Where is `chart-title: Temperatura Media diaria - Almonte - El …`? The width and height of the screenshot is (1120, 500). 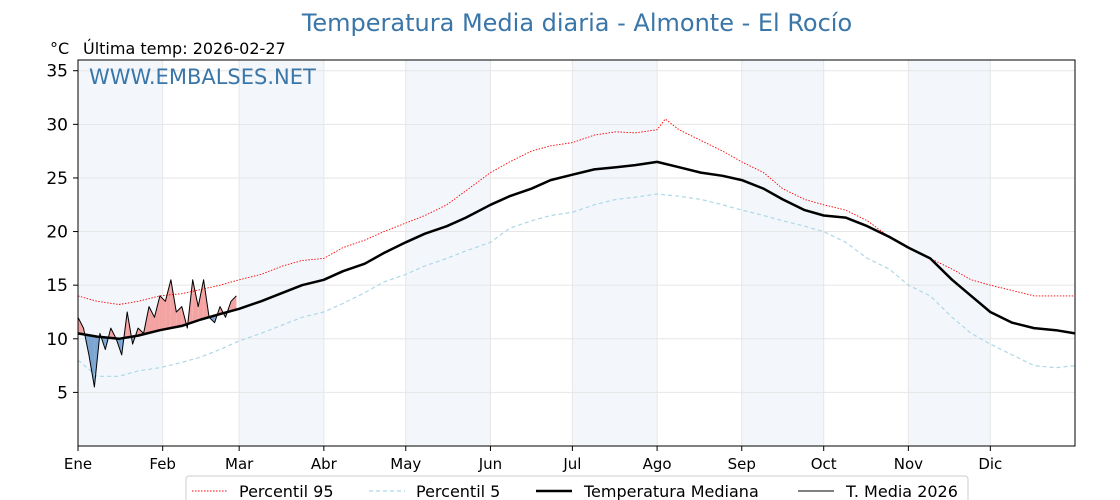 chart-title: Temperatura Media diaria - Almonte - El … is located at coordinates (576, 23).